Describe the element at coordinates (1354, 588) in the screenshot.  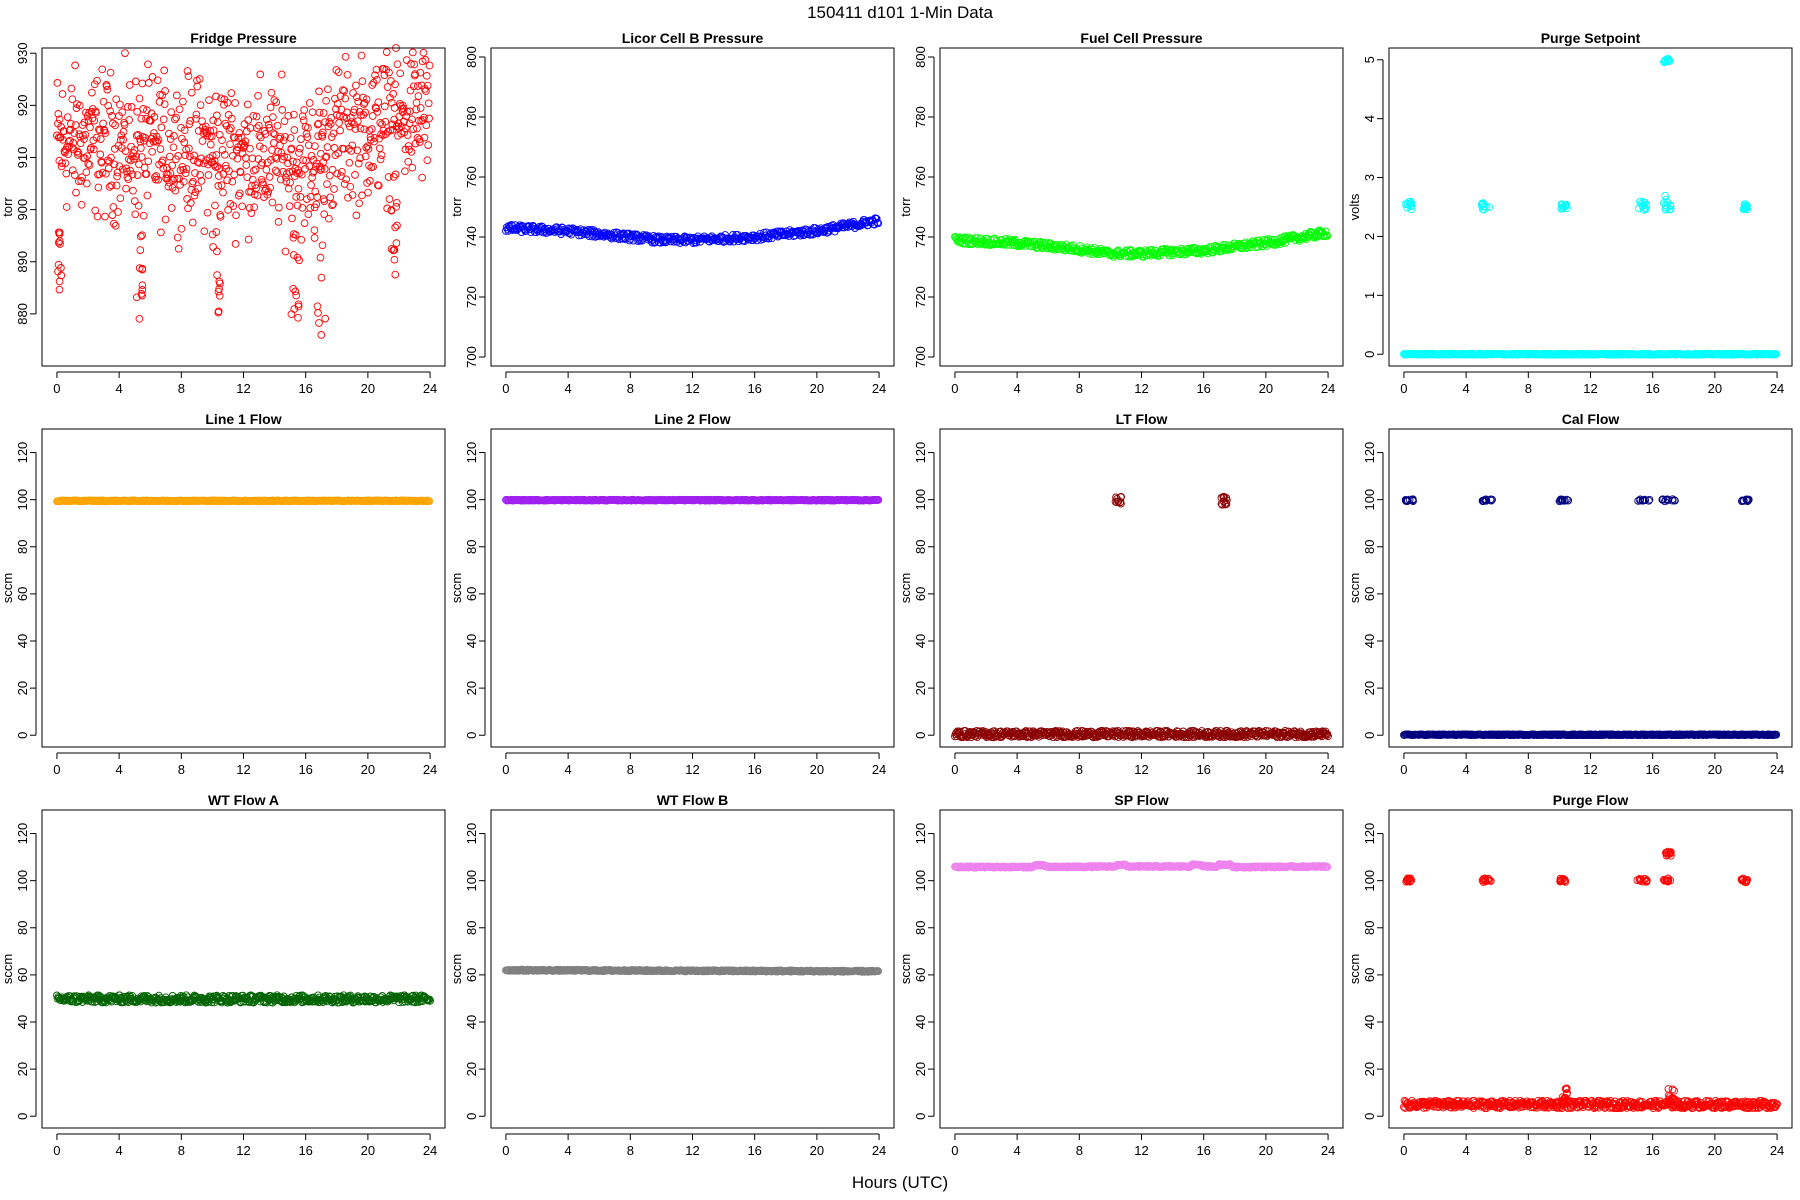
I see `y-axis-label: sccm` at that location.